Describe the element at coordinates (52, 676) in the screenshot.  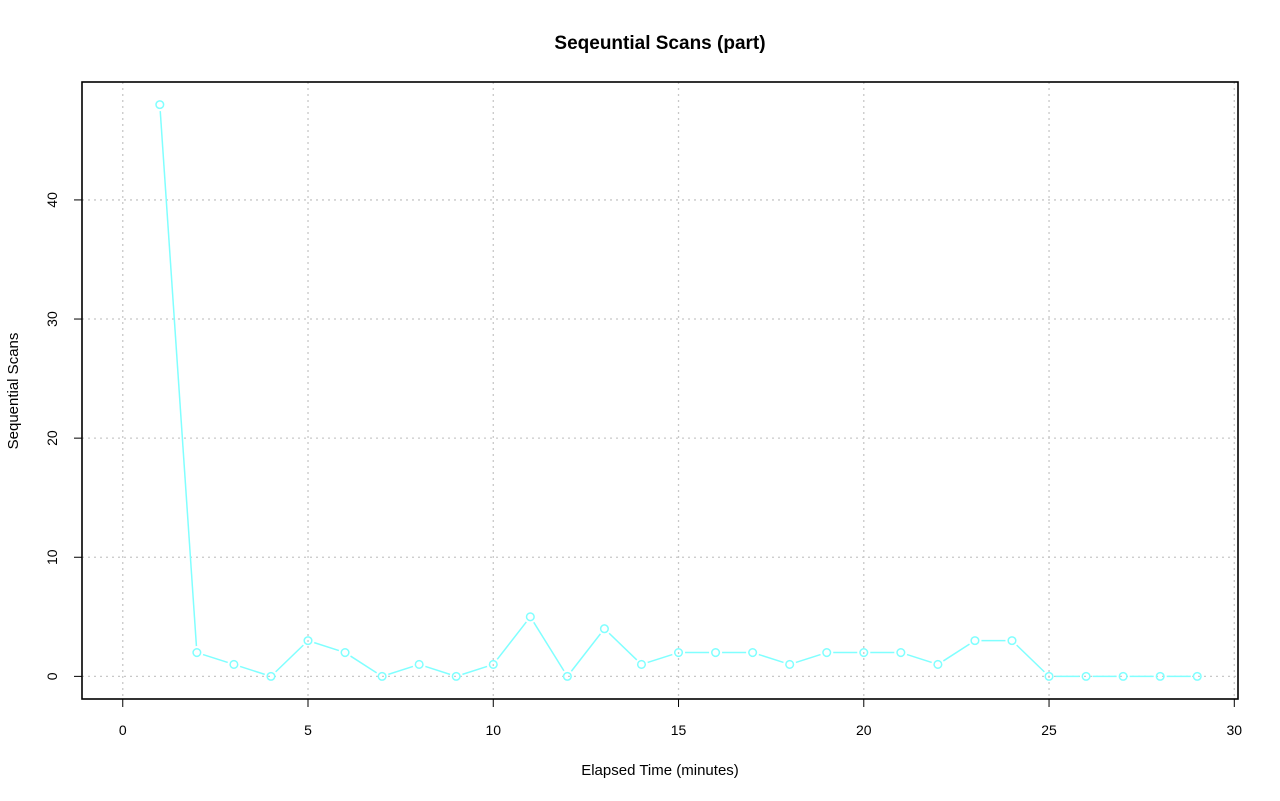
I see `y-tick-label: 0` at that location.